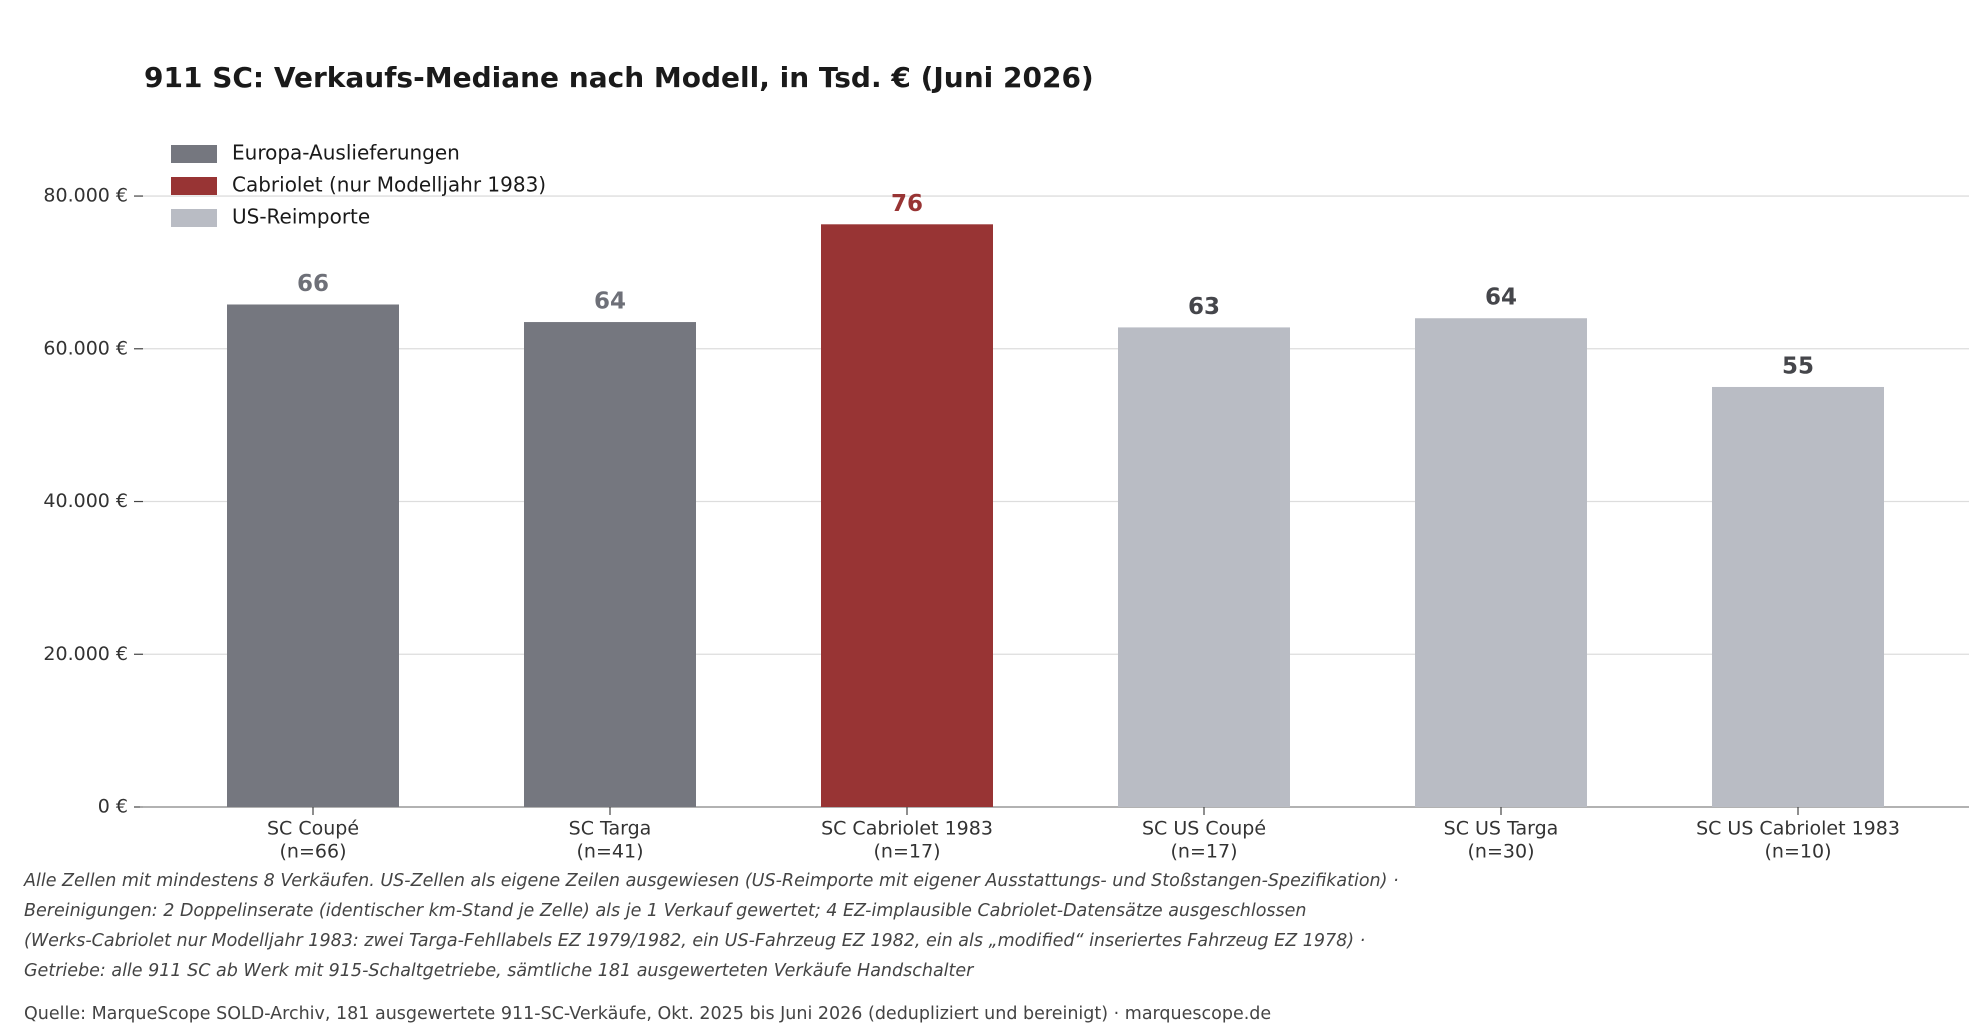 This screenshot has width=1988, height=1036. What do you see at coordinates (907, 829) in the screenshot?
I see `x-tick-label: SC Cabriolet 1983` at bounding box center [907, 829].